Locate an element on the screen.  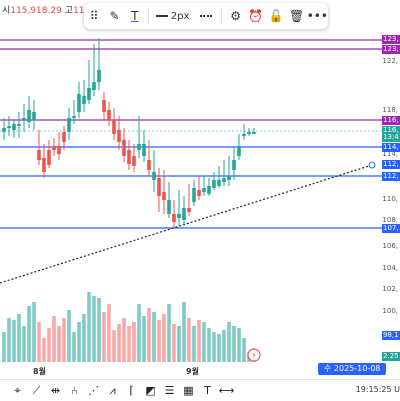
grid-dots-icon: ⠿ is located at coordinates (94, 16).